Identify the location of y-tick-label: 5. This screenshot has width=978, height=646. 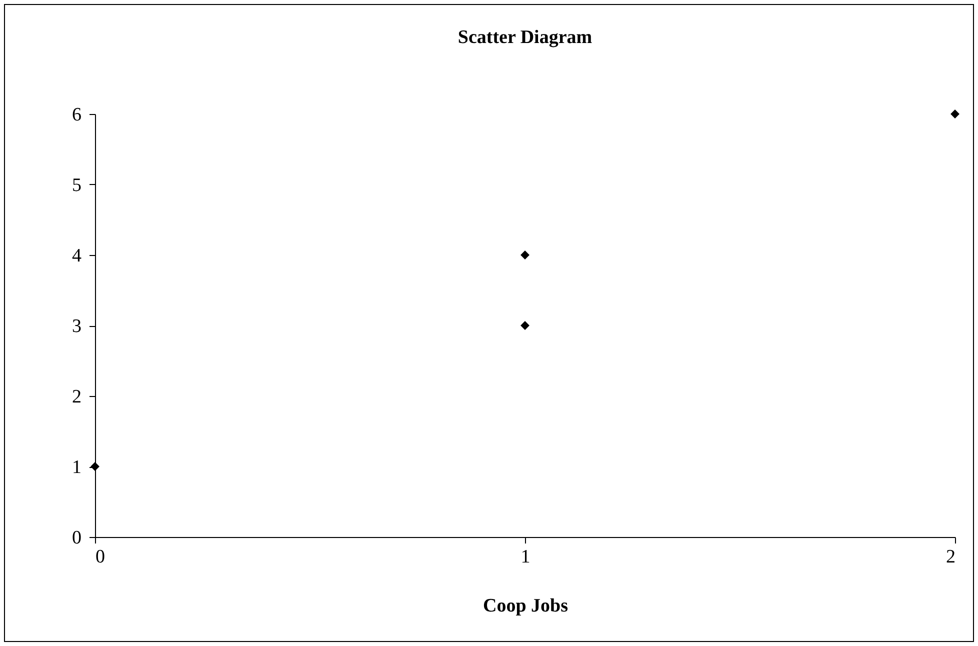
(77, 185).